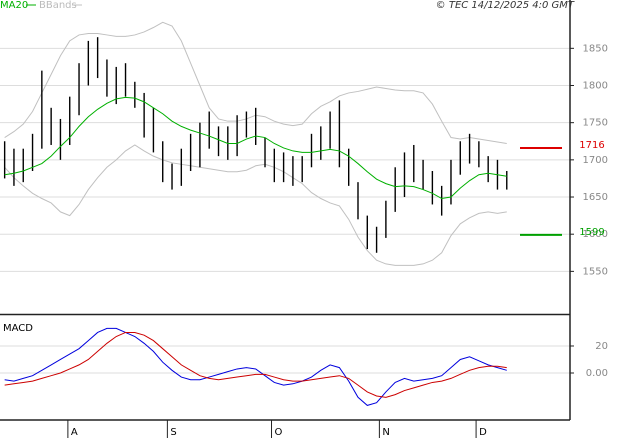 The image size is (627, 440). What do you see at coordinates (591, 232) in the screenshot?
I see `level-label: 1599` at bounding box center [591, 232].